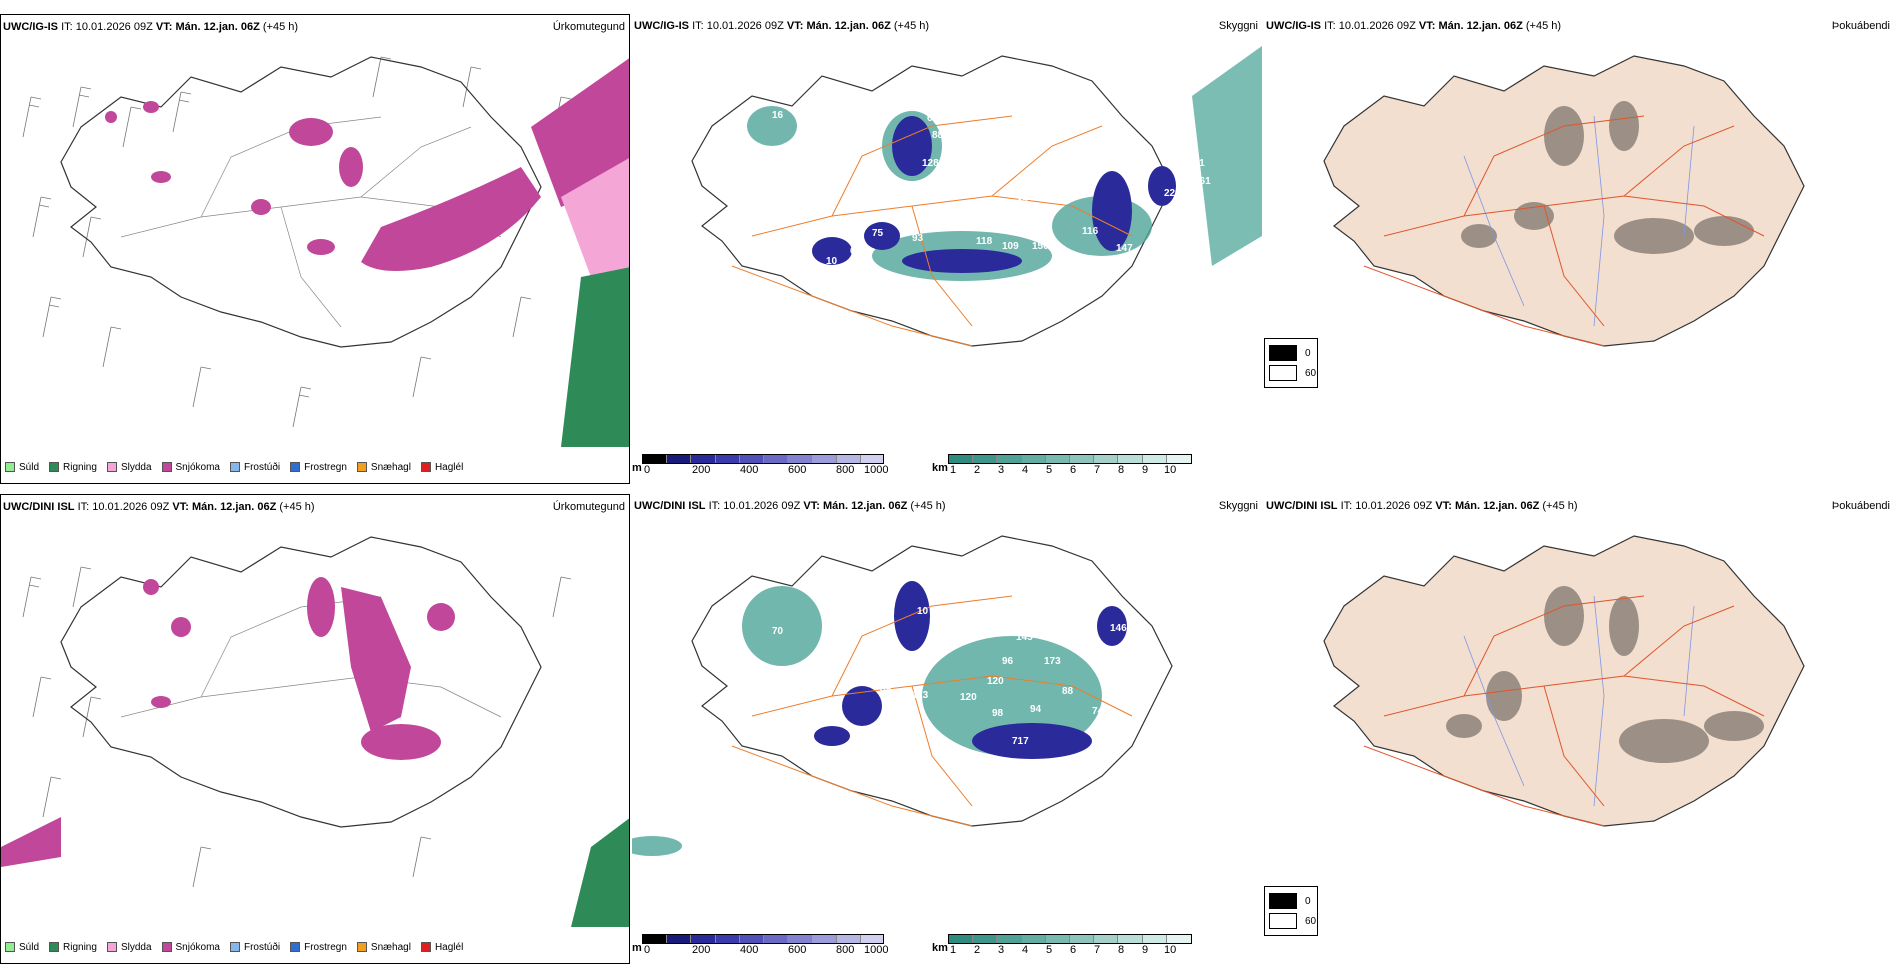 This screenshot has height=964, width=1900. I want to click on ceiling-label: 22, so click(950, 591).